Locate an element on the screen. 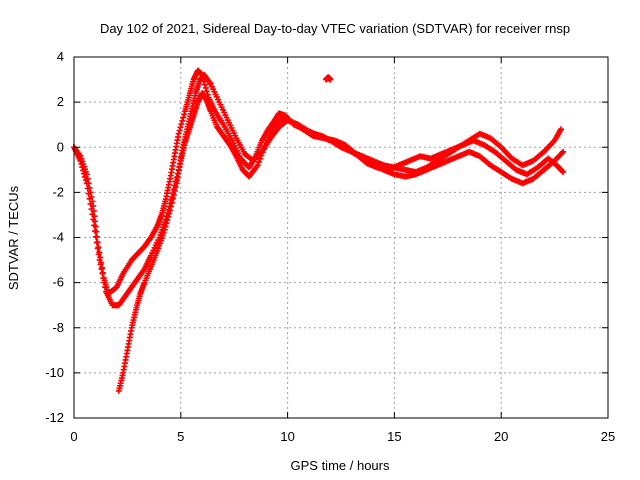 This screenshot has width=640, height=480. y-axis-label: SDTVAR / TECUs is located at coordinates (13, 237).